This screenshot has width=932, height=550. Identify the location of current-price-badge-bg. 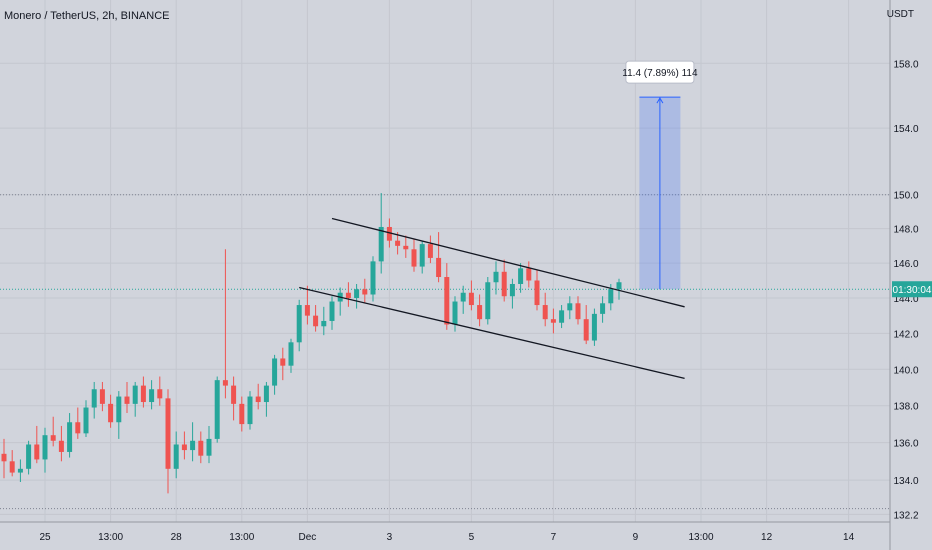
(912, 289).